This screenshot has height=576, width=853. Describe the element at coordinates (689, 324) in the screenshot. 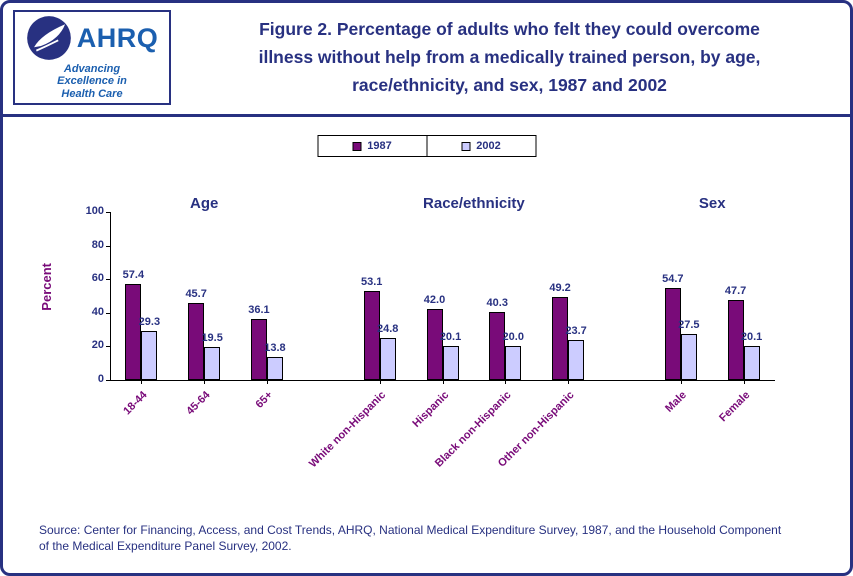

I see `bar-value-label: 27.5` at that location.